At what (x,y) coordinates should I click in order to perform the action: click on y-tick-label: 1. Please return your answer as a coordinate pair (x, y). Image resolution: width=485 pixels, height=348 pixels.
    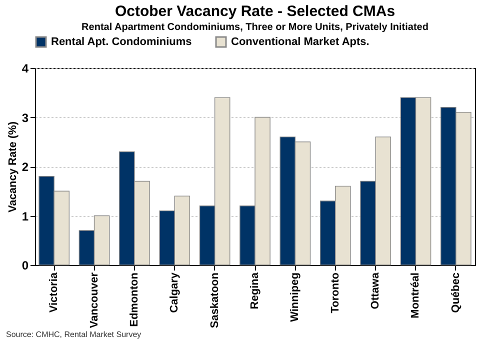
    Looking at the image, I should click on (25, 216).